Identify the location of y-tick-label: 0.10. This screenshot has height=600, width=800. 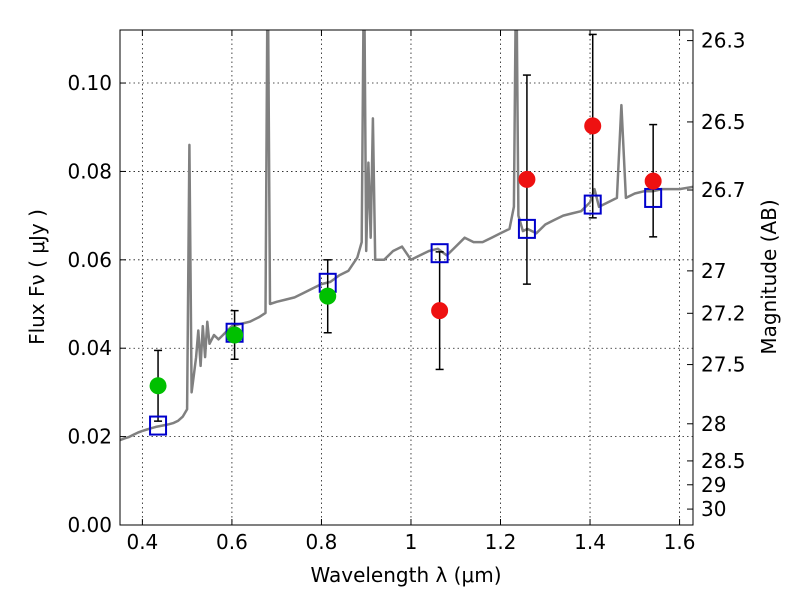
(89, 83).